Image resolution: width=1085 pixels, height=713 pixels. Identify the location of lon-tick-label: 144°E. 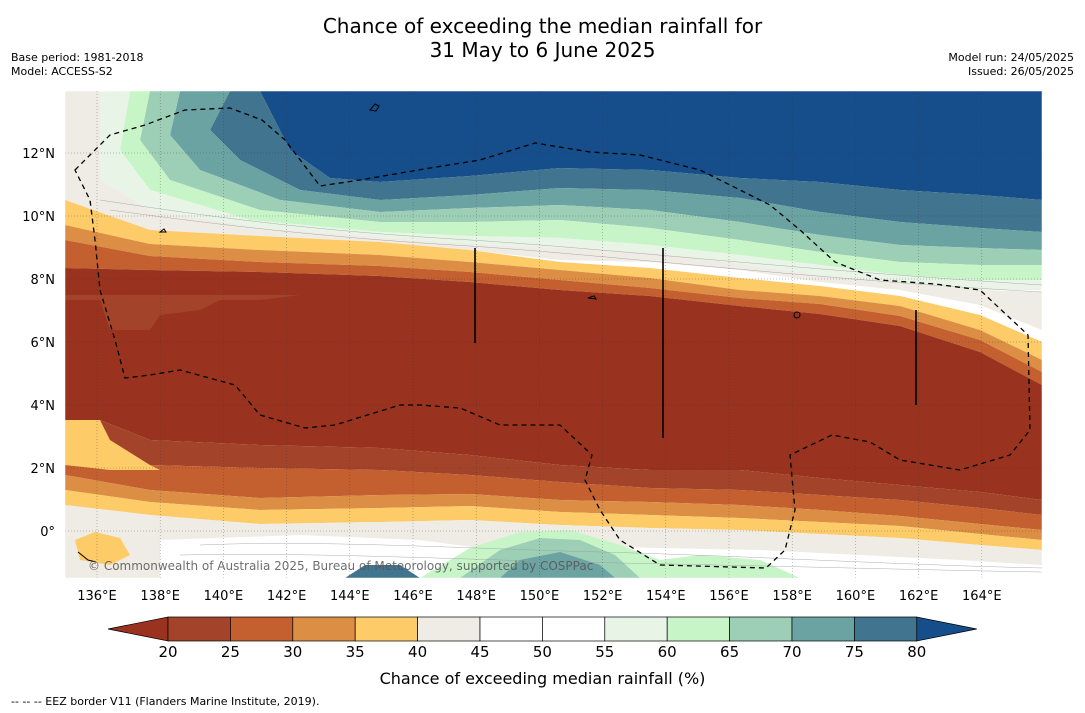
(350, 596).